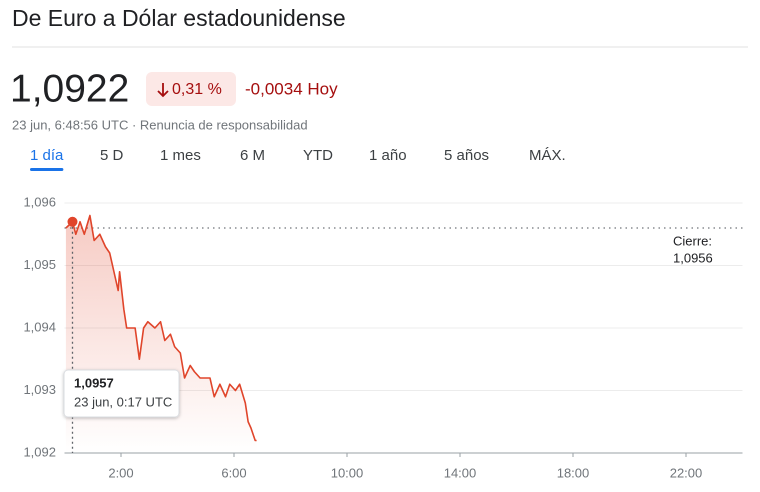  Describe the element at coordinates (112, 155) in the screenshot. I see `tab: 5 D` at that location.